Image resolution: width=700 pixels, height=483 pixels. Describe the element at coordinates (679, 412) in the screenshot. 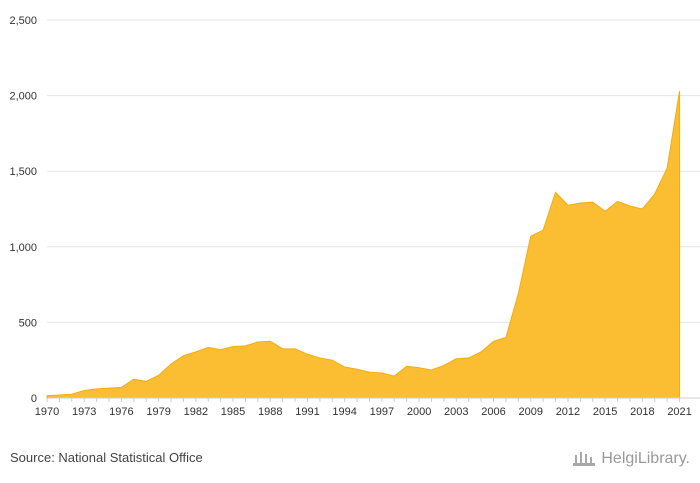

I see `x-tick-label: 2021` at that location.